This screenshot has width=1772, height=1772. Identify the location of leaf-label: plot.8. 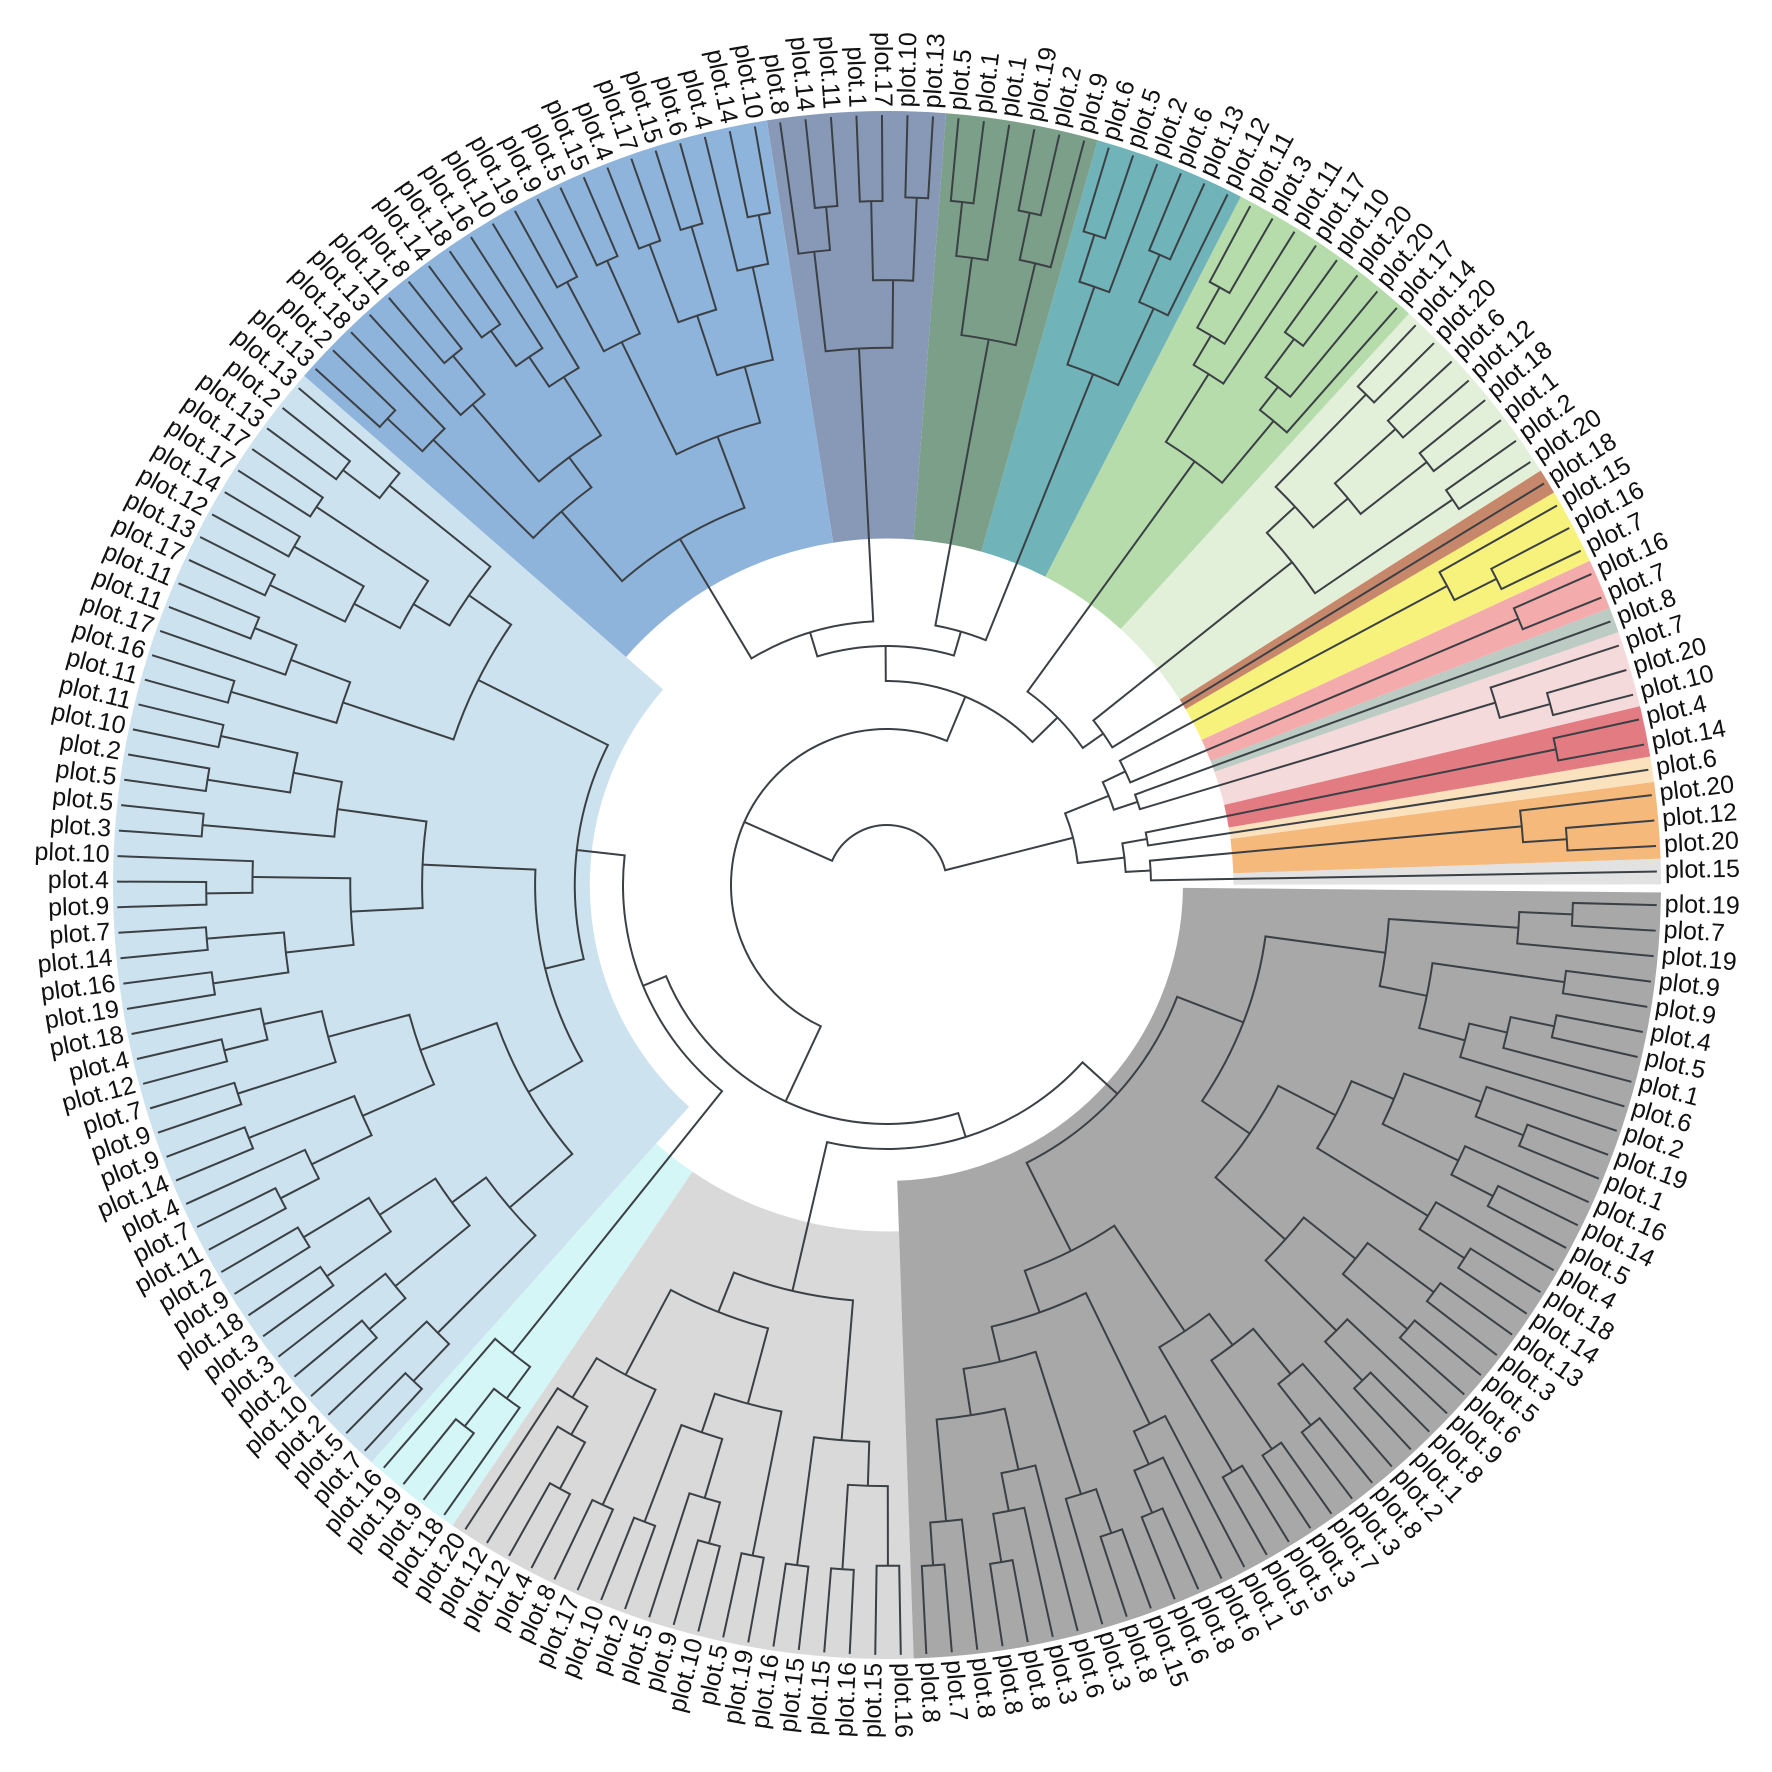
(929, 1692).